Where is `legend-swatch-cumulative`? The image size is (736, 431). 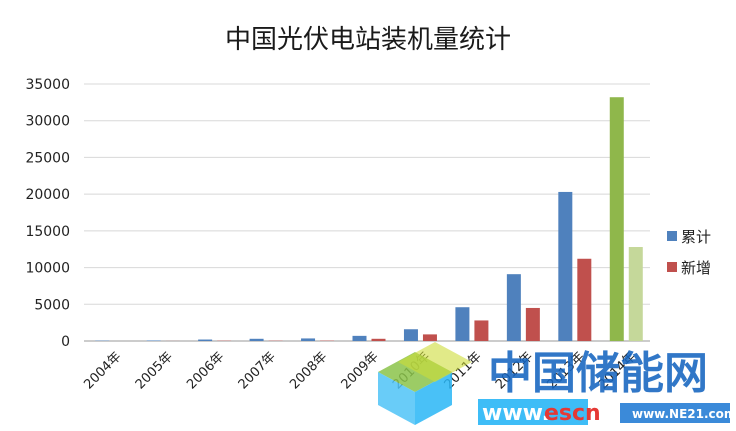
legend-swatch-cumulative is located at coordinates (672, 236).